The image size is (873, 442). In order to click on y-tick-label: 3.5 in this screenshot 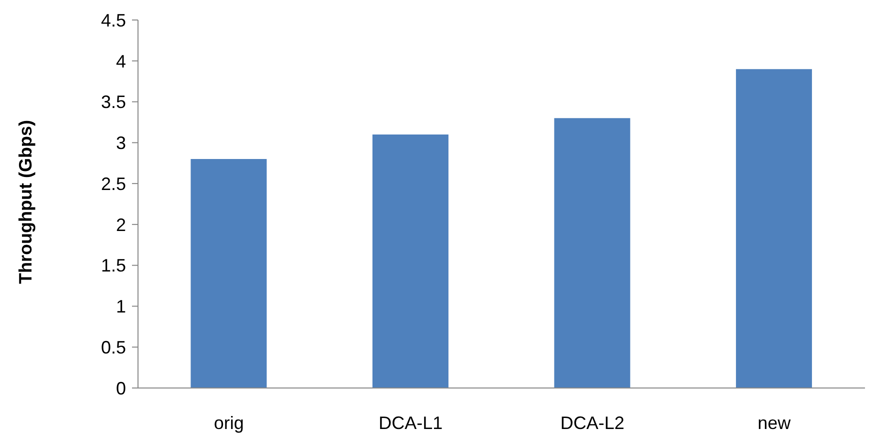, I will do `click(113, 102)`.